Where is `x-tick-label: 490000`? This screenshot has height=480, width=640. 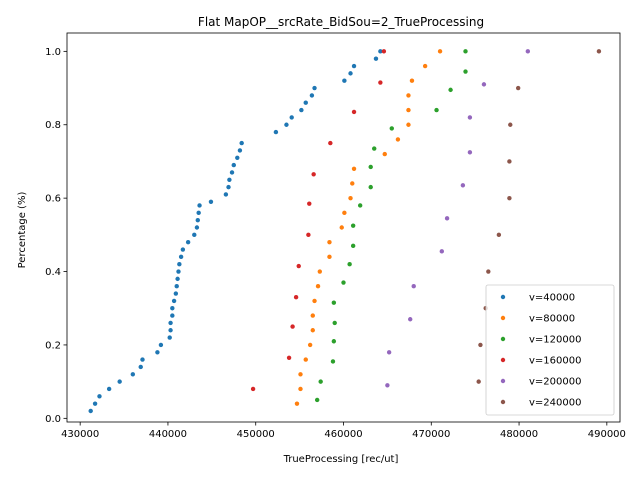 x-tick-label: 490000 is located at coordinates (607, 434).